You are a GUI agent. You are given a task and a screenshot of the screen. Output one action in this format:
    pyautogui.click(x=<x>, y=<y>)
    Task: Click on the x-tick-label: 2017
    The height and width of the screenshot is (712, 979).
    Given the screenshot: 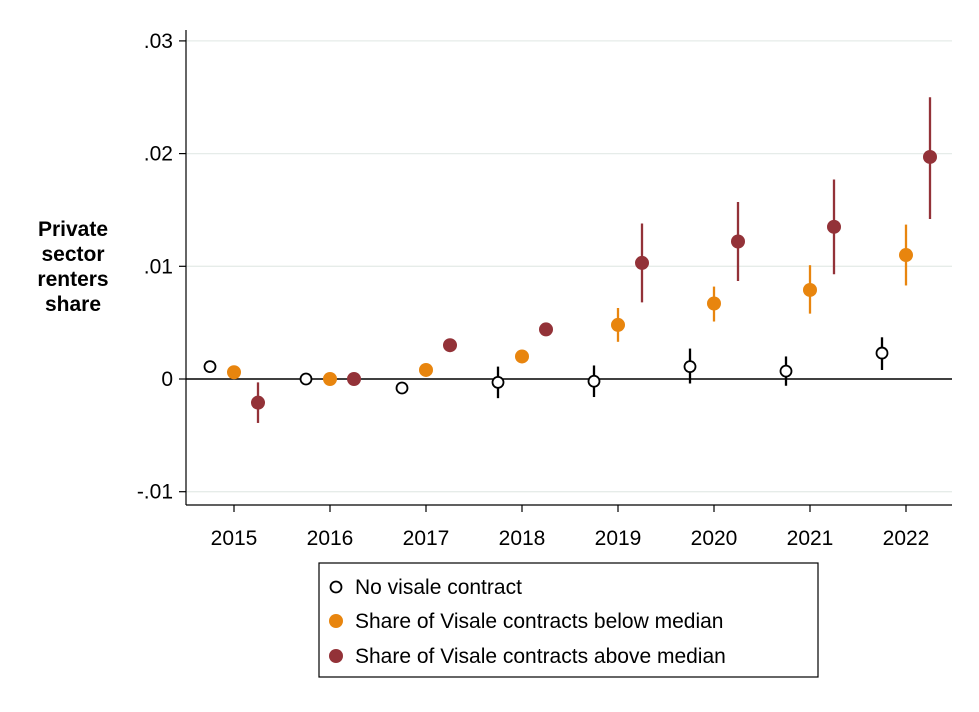 What is the action you would take?
    pyautogui.click(x=426, y=538)
    